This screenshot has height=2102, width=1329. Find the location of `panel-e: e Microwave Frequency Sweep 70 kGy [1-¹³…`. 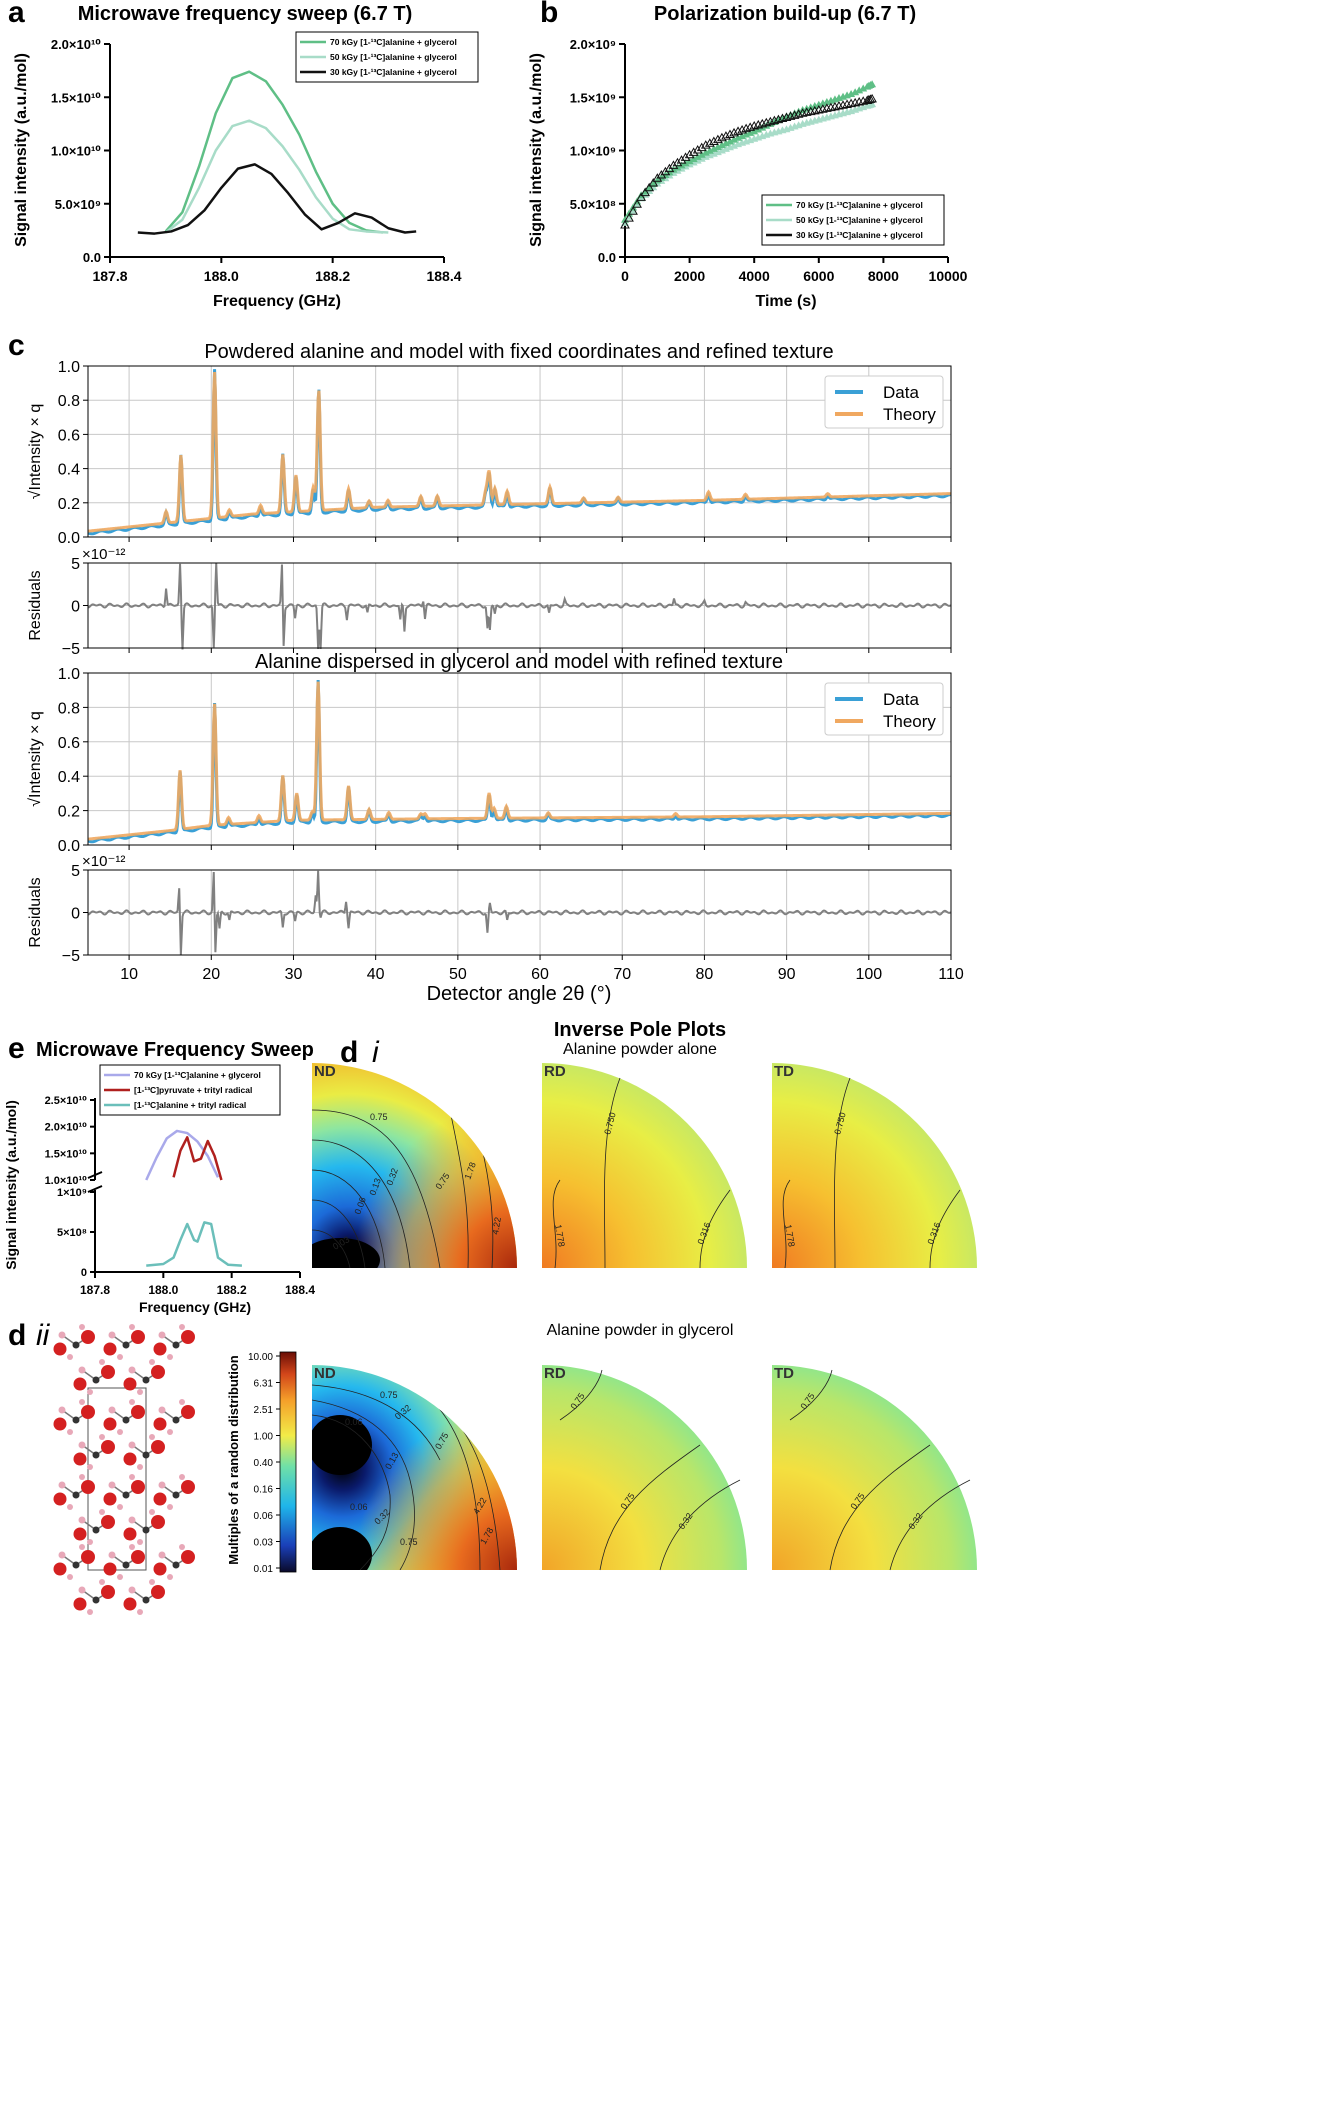

panel-e: e Microwave Frequency Sweep 70 kGy [1-¹³… is located at coordinates (159, 1173).